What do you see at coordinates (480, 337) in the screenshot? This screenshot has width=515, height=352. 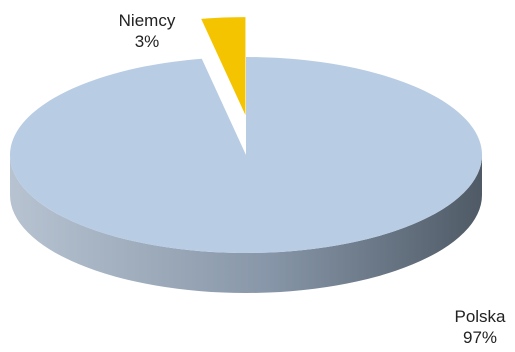 I see `slice-label-polska-value: 97%` at bounding box center [480, 337].